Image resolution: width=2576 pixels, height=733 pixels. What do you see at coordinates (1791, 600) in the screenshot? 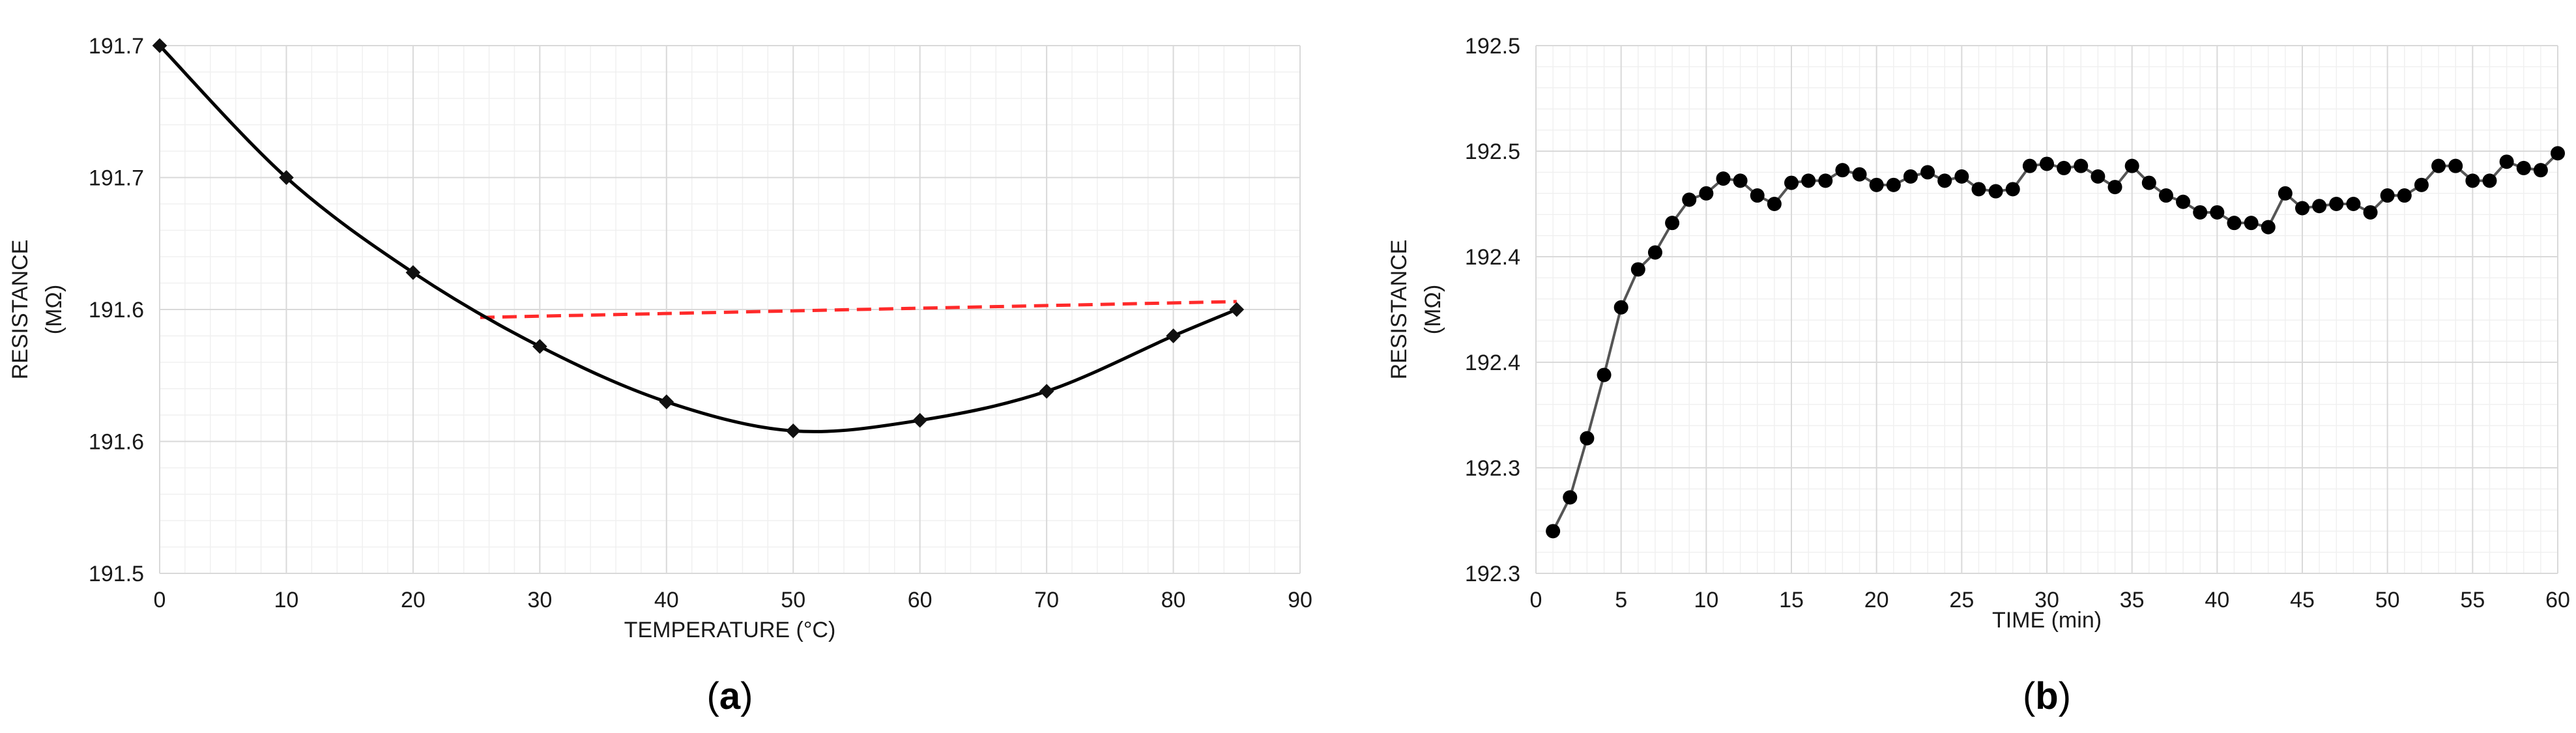
I see `x-tick-label: 15` at bounding box center [1791, 600].